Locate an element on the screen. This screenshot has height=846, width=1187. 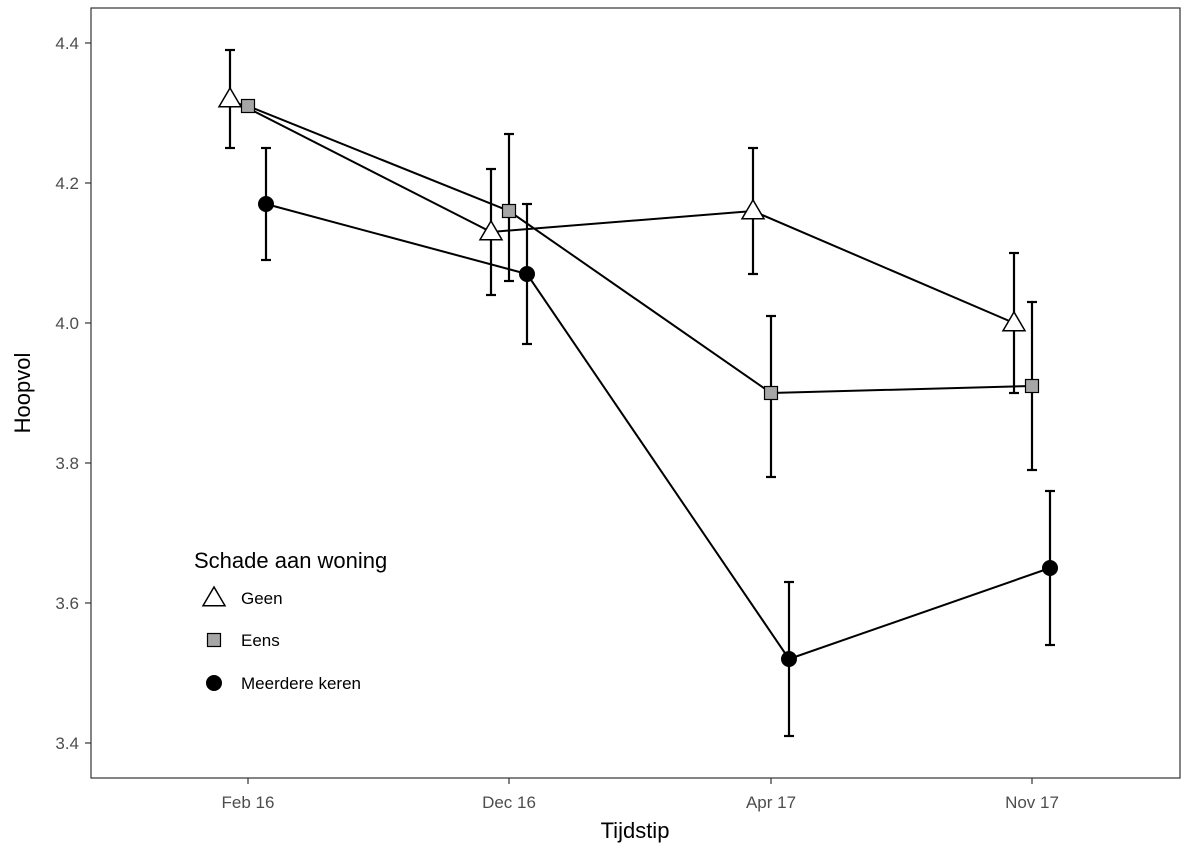
y-tick-label: 3.4 is located at coordinates (67, 743).